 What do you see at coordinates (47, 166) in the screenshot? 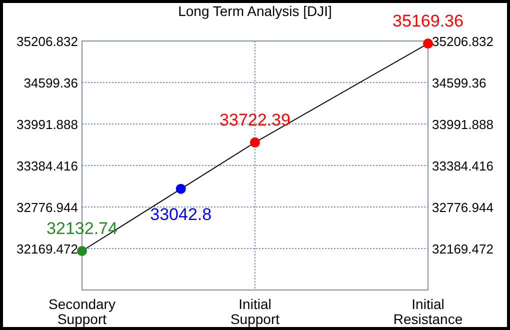
I see `y-tick-label: 33384.416` at bounding box center [47, 166].